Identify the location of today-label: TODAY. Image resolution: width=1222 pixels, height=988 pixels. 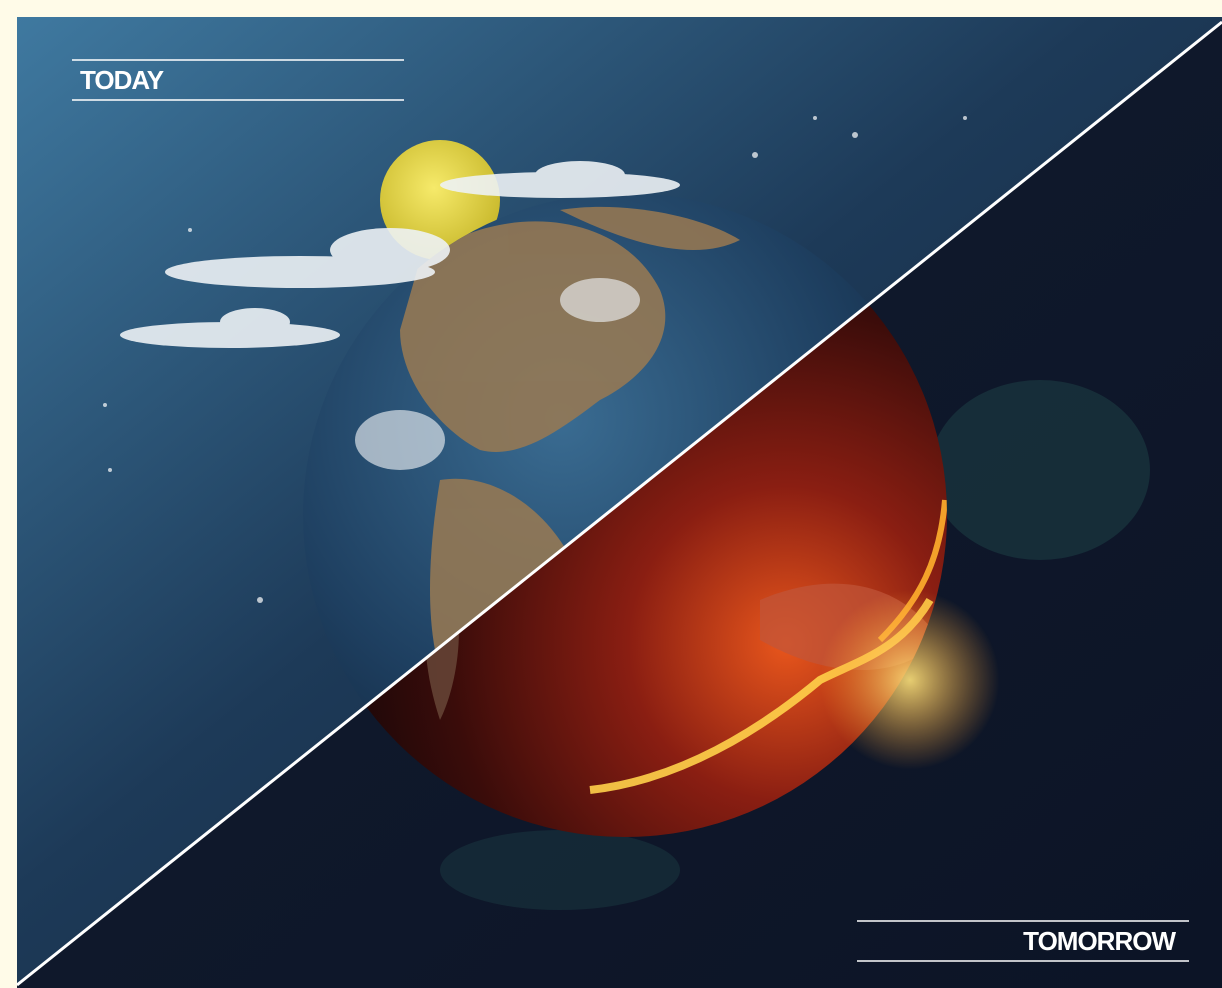
(122, 80).